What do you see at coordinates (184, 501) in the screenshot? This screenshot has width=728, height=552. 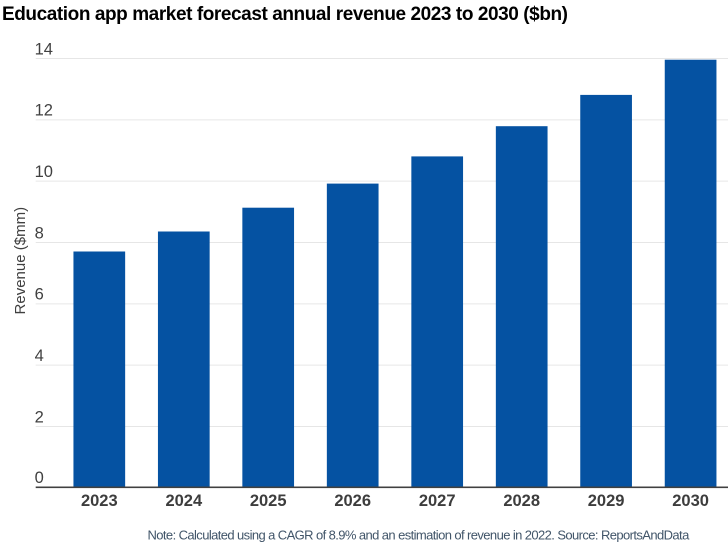 I see `svg-text: 2024` at bounding box center [184, 501].